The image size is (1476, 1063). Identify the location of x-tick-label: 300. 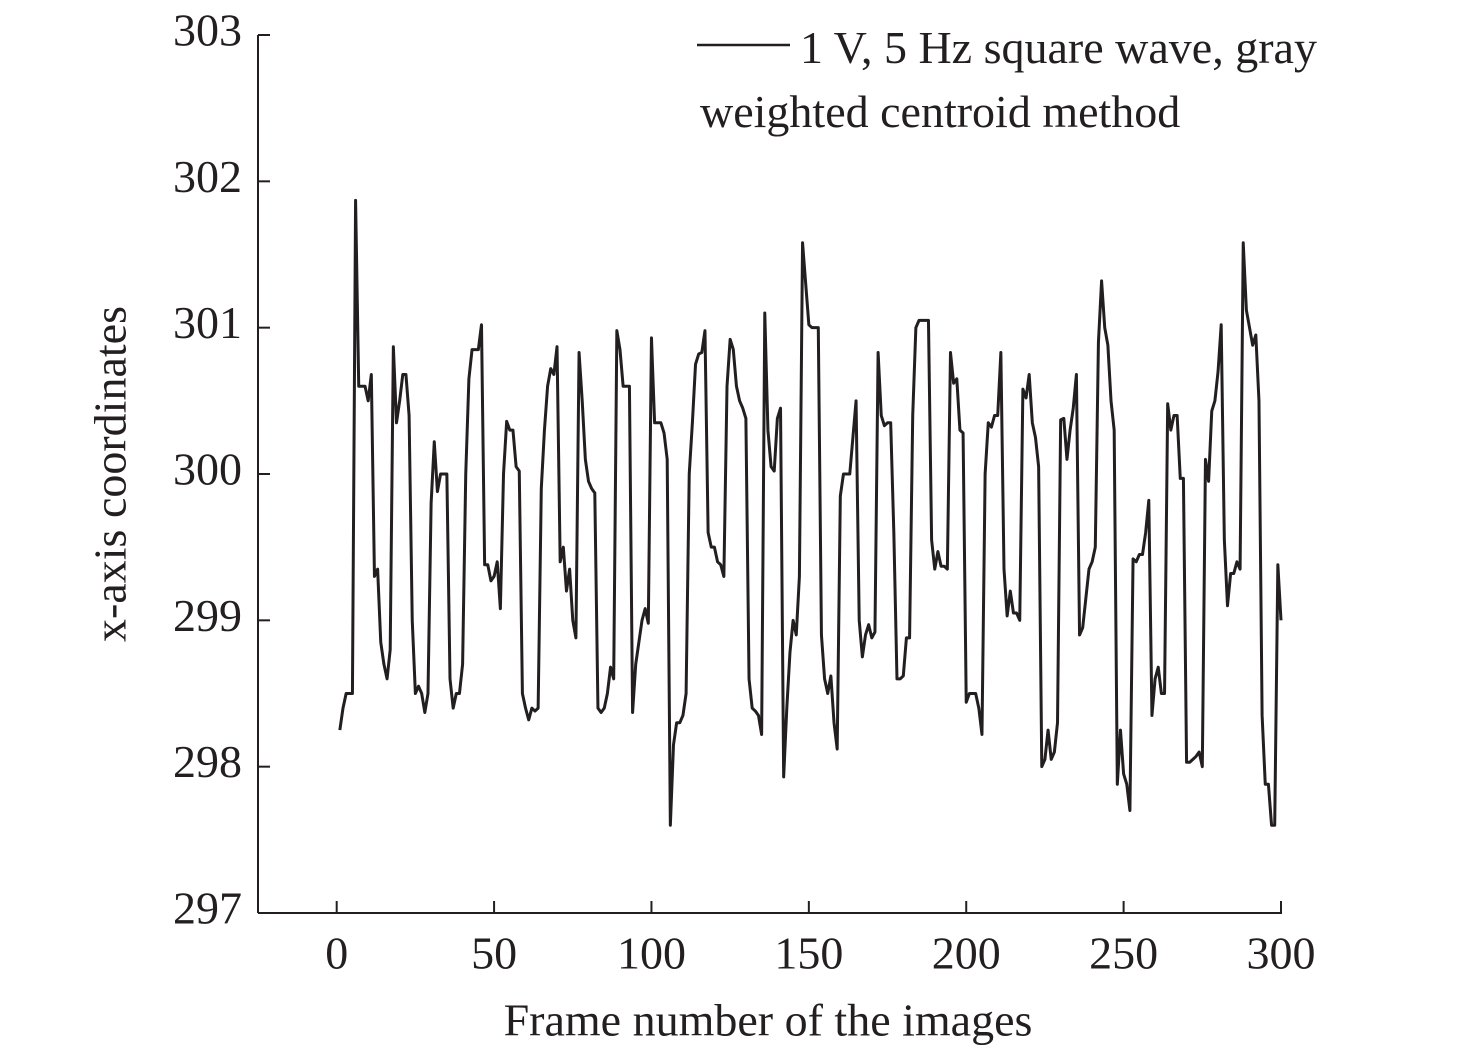
(1281, 953).